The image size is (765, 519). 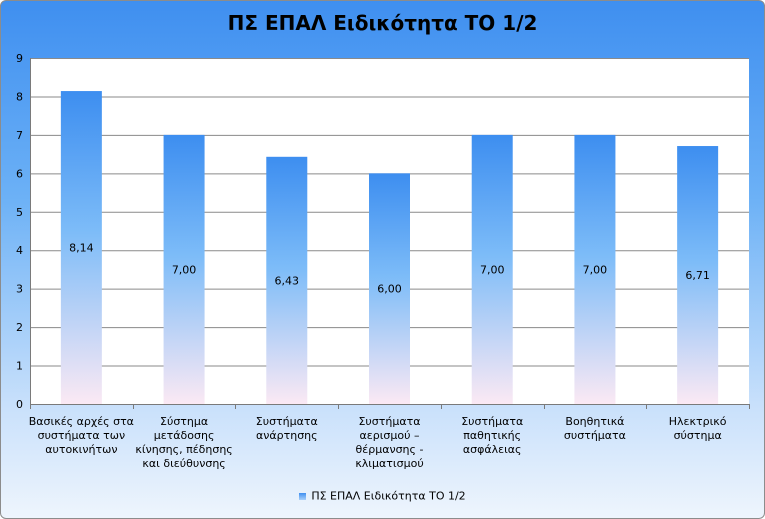 What do you see at coordinates (492, 449) in the screenshot?
I see `category-label: ασφάλειας` at bounding box center [492, 449].